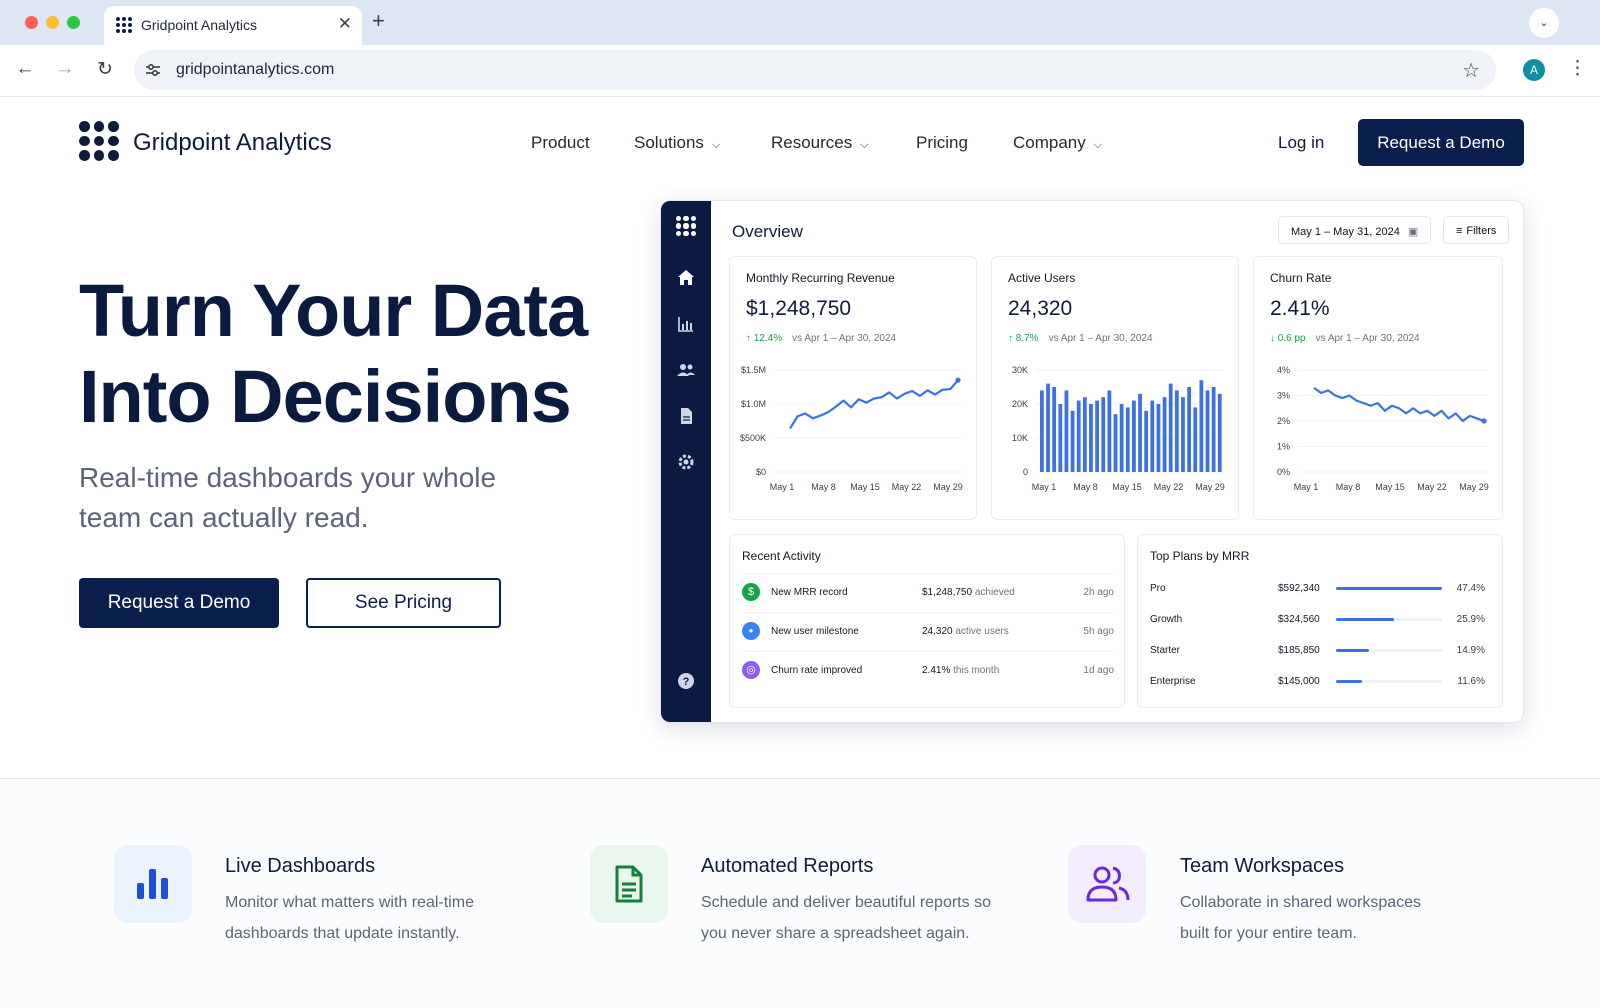 Image resolution: width=1600 pixels, height=1008 pixels. I want to click on feature-live-dashboards-icon-tile, so click(153, 884).